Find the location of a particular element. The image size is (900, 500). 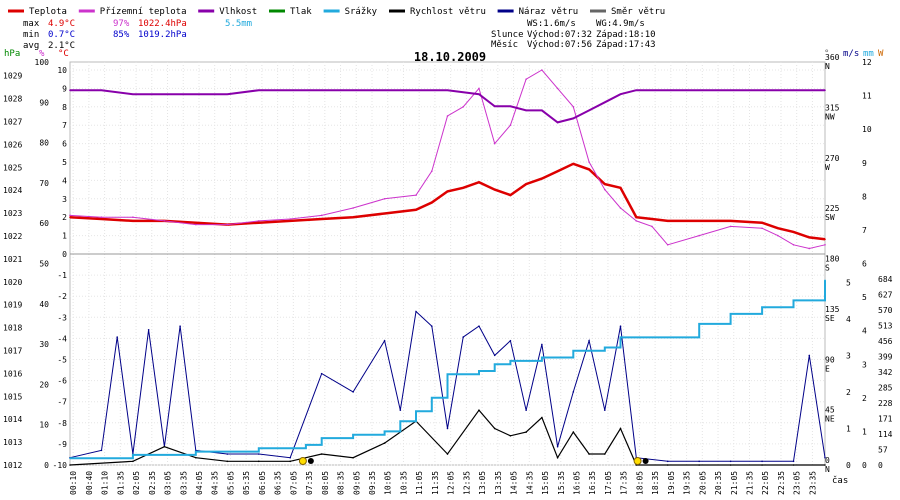

x-tick-label-19: 09:35 is located at coordinates (372, 483).